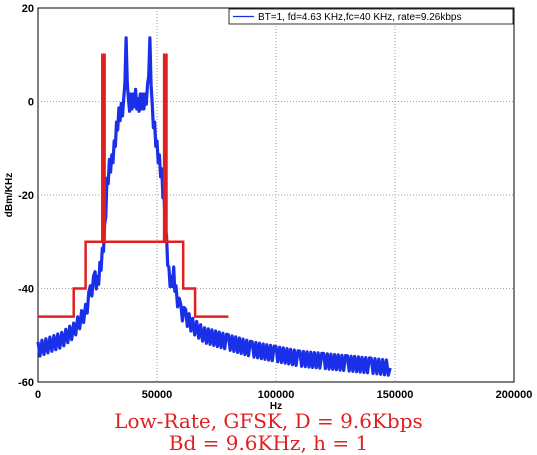  What do you see at coordinates (395, 395) in the screenshot?
I see `x-tick-label: 150000` at bounding box center [395, 395].